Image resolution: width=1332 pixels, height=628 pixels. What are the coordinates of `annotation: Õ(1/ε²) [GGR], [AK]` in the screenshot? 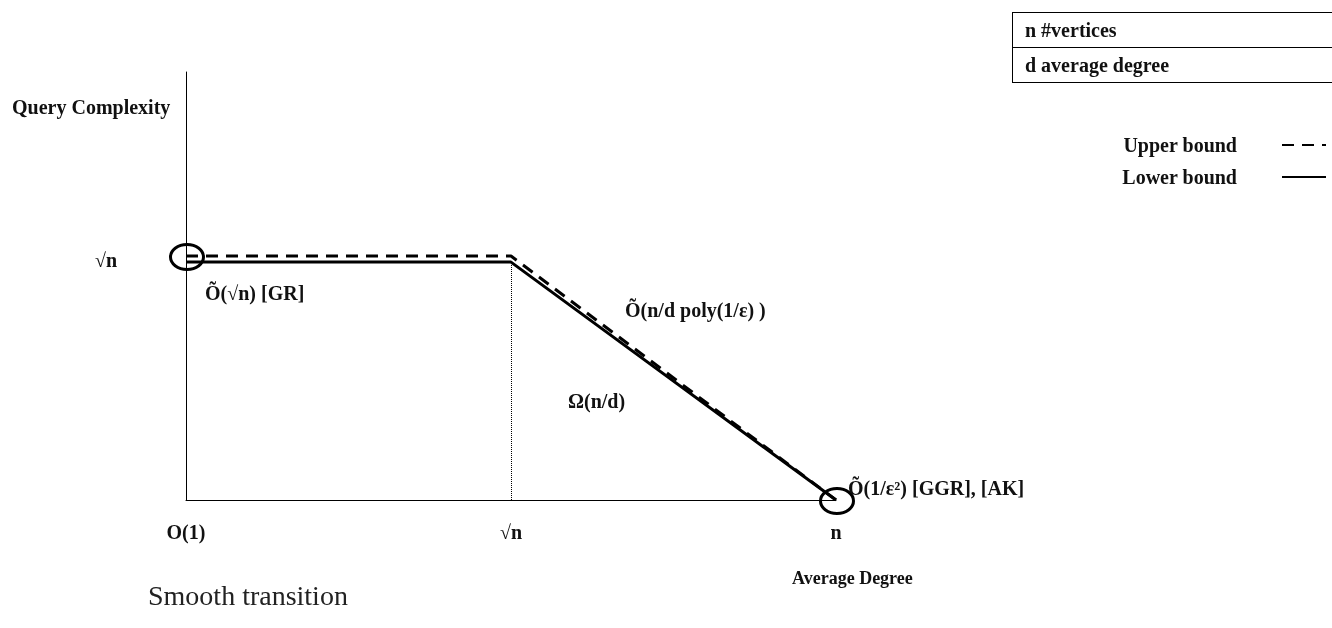 It's located at (936, 488).